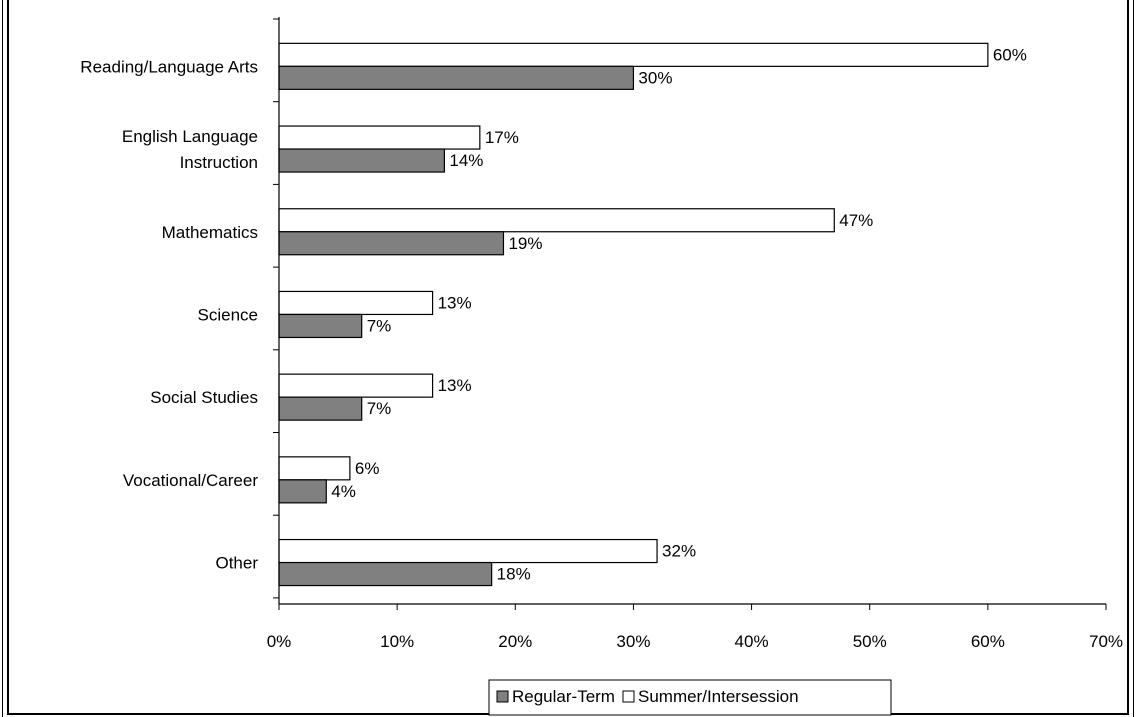 The width and height of the screenshot is (1136, 717). Describe the element at coordinates (190, 136) in the screenshot. I see `category-label-1-line-0: English Language` at that location.